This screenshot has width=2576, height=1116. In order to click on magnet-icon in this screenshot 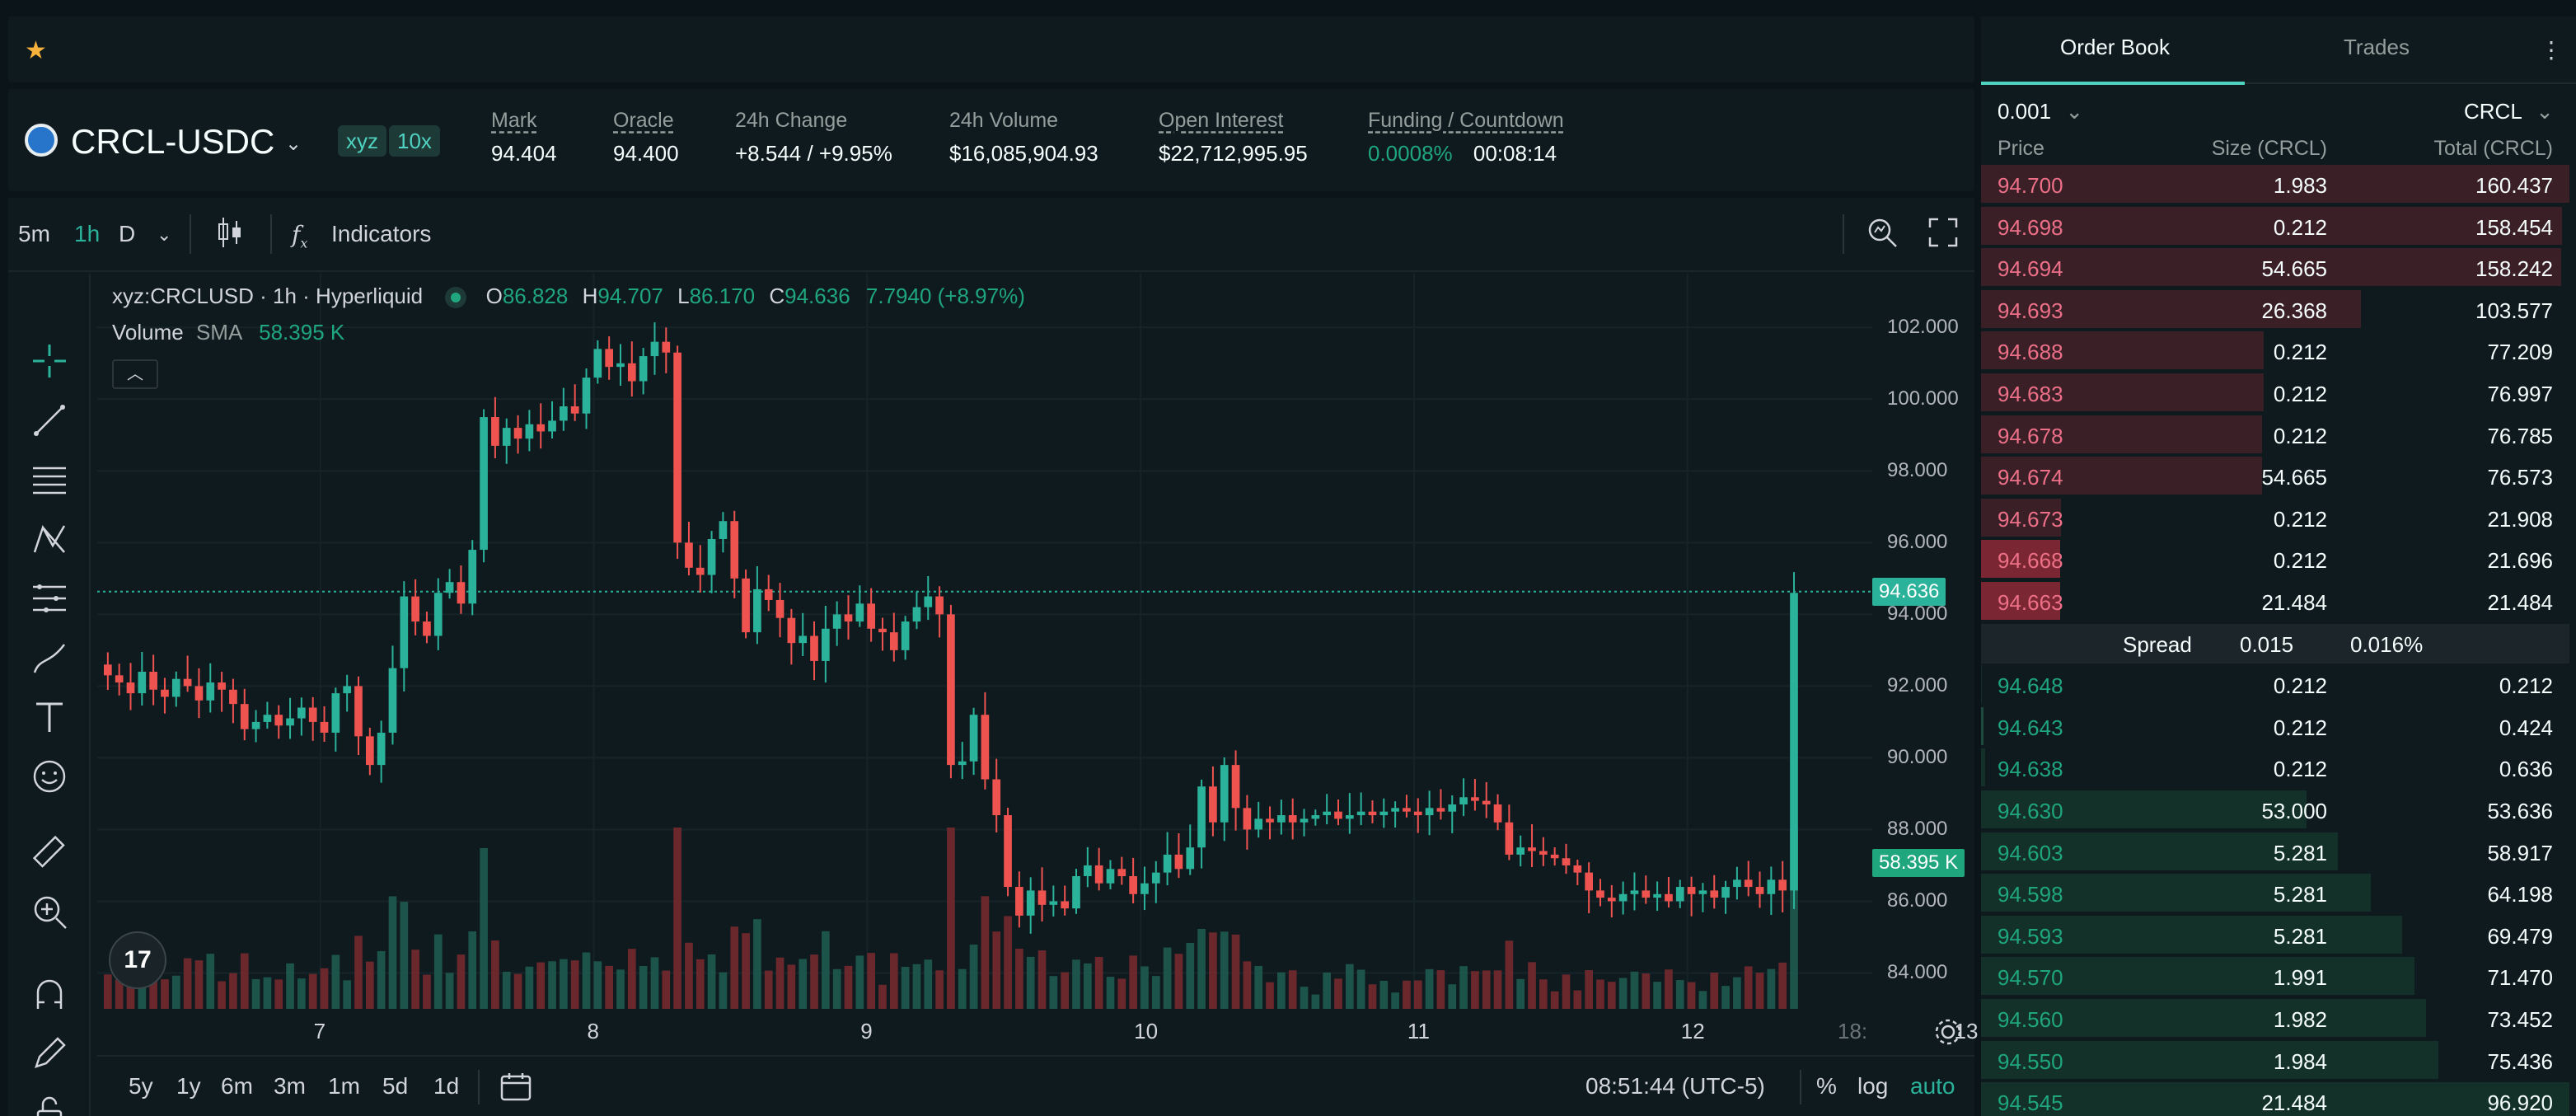, I will do `click(49, 994)`.